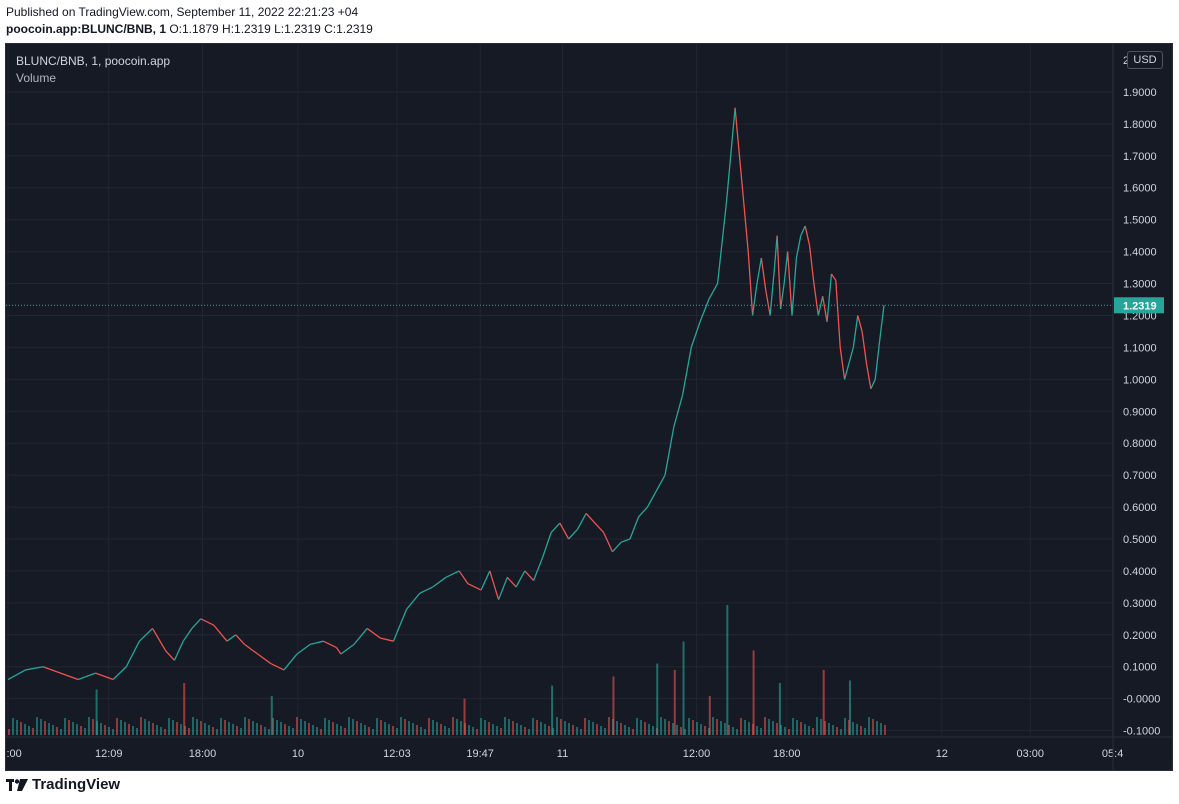 Image resolution: width=1179 pixels, height=804 pixels. What do you see at coordinates (63, 784) in the screenshot?
I see `tradingview-logo: TradingView` at bounding box center [63, 784].